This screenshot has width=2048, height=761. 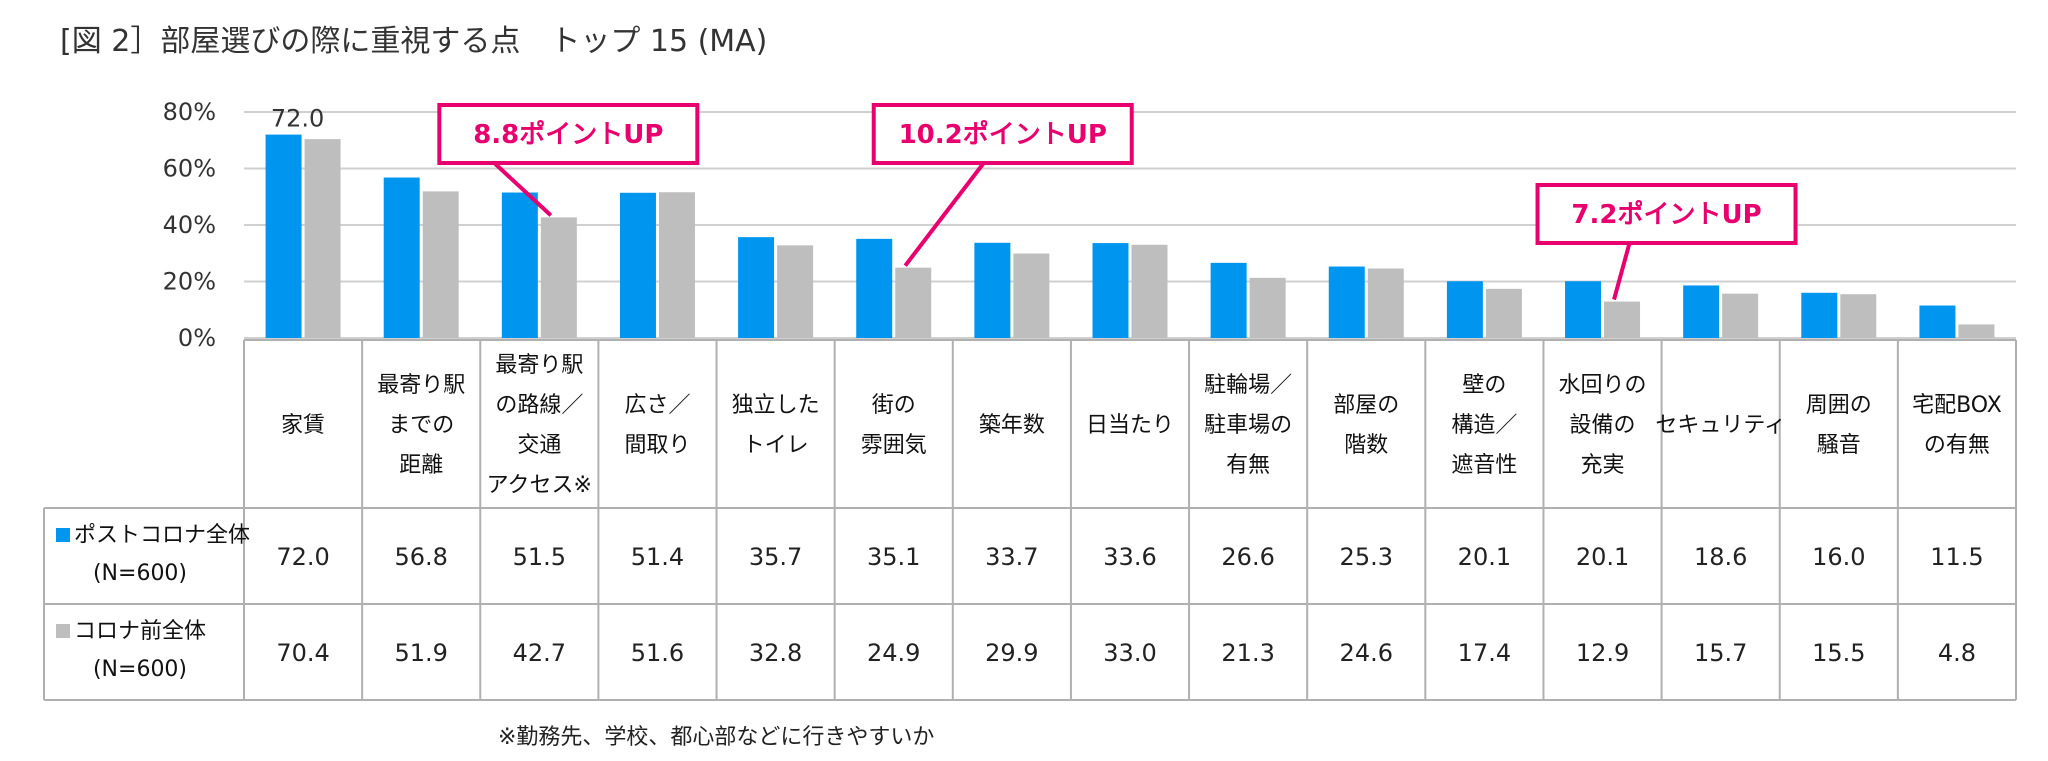 I want to click on y-tick-label: 40%, so click(x=189, y=225).